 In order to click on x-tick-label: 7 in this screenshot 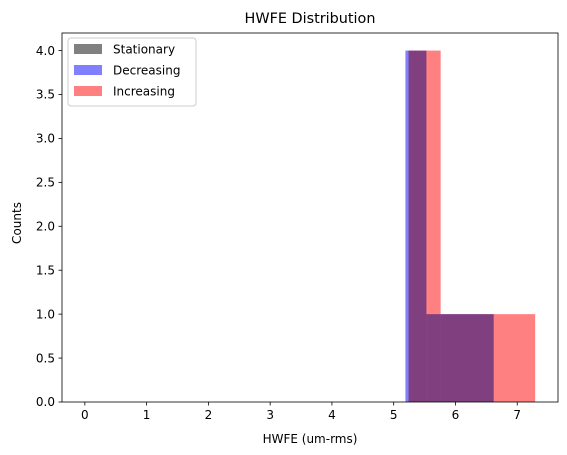, I will do `click(517, 415)`.